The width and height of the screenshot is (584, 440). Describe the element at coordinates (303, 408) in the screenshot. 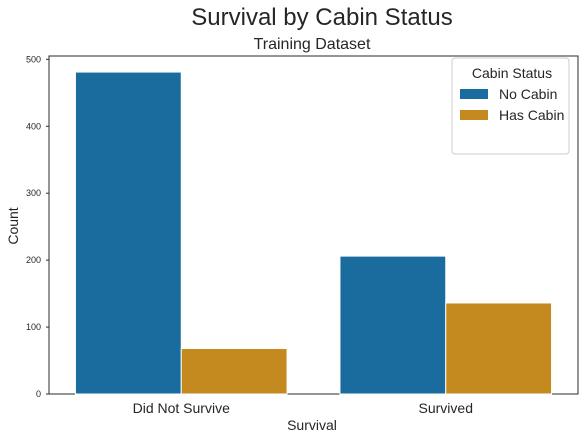

I see `x-axis-ticks: Did Not Survive Survived` at that location.